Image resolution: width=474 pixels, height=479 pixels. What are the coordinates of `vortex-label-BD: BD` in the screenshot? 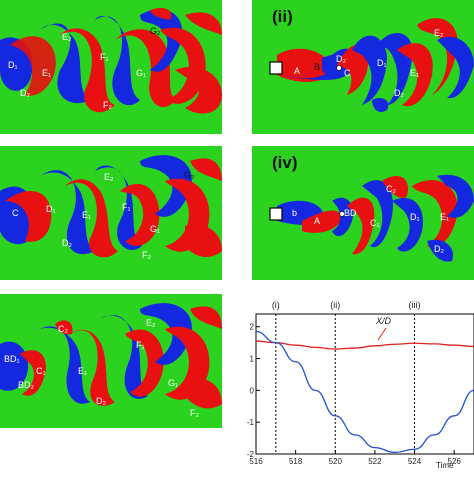 It's located at (350, 213).